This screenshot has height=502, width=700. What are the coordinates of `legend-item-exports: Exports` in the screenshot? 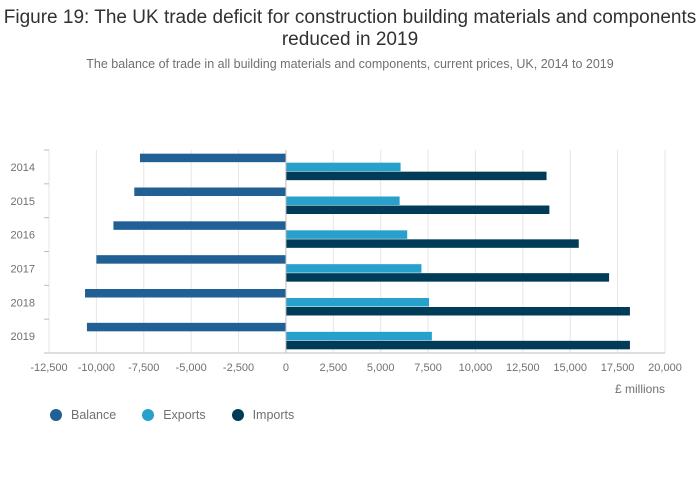 It's located at (174, 415).